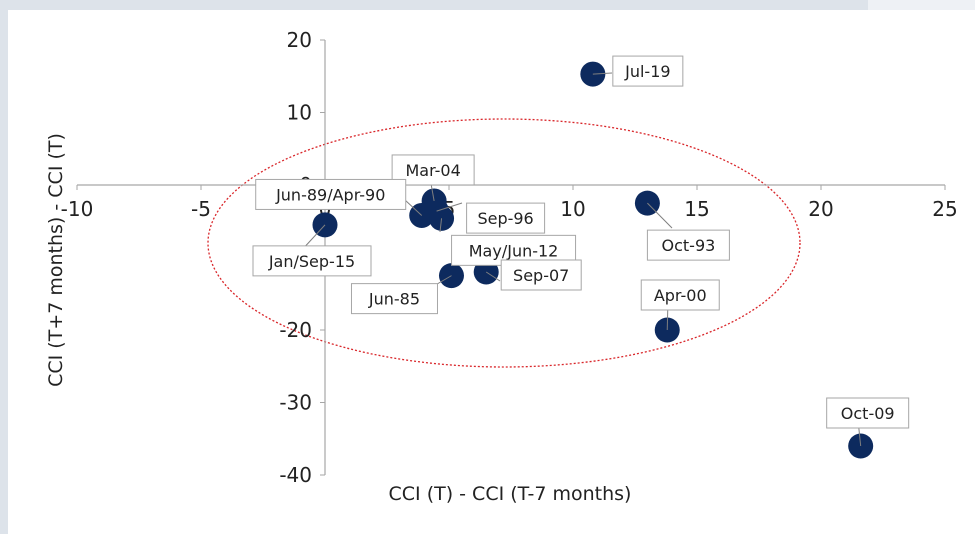 The image size is (975, 534). Describe the element at coordinates (944, 209) in the screenshot. I see `x-tick-label: 25` at that location.